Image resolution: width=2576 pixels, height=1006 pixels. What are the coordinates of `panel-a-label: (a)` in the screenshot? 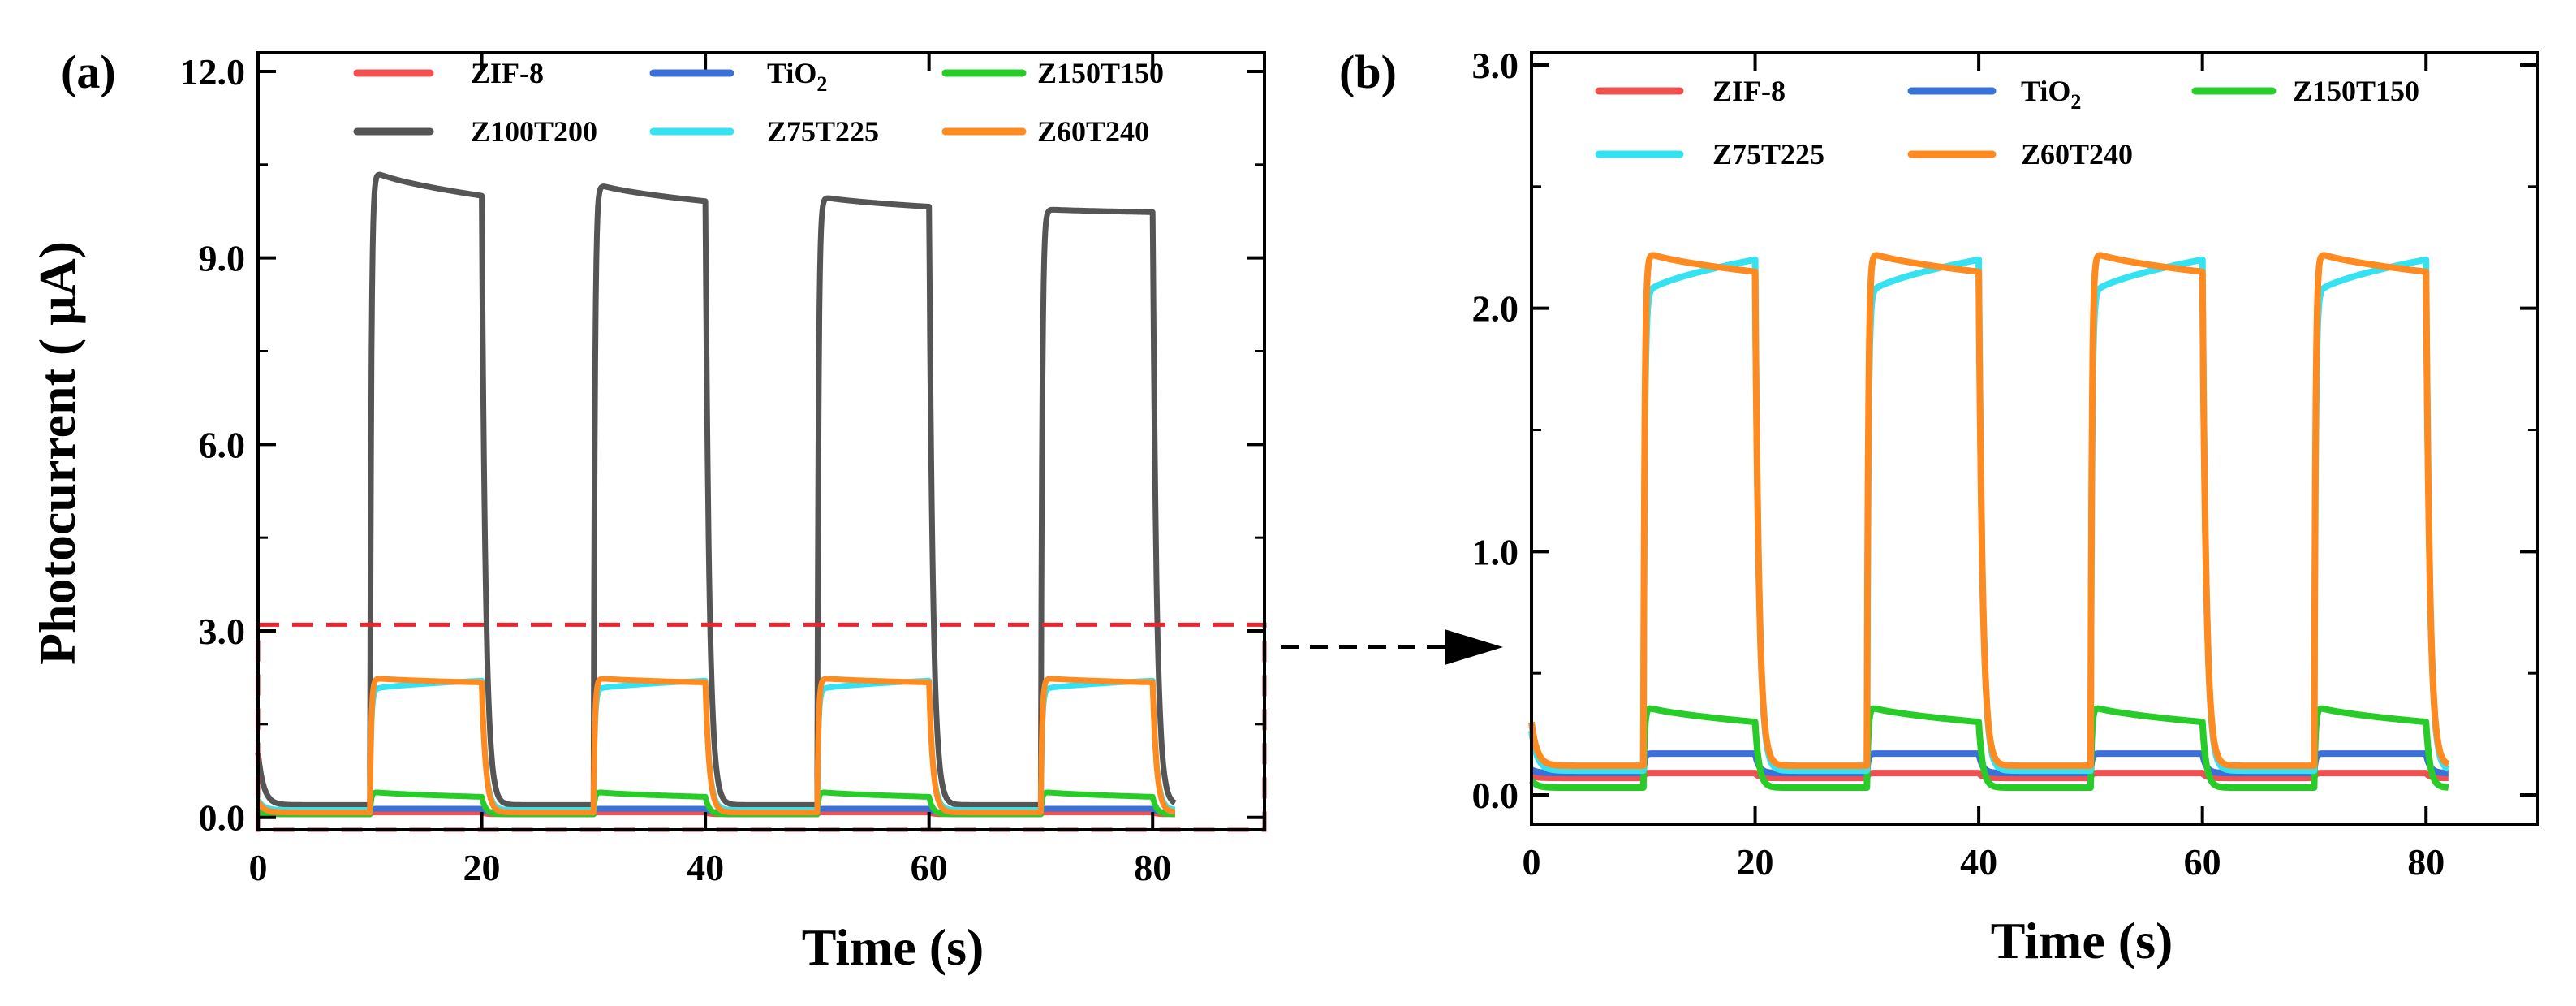 It's located at (89, 71).